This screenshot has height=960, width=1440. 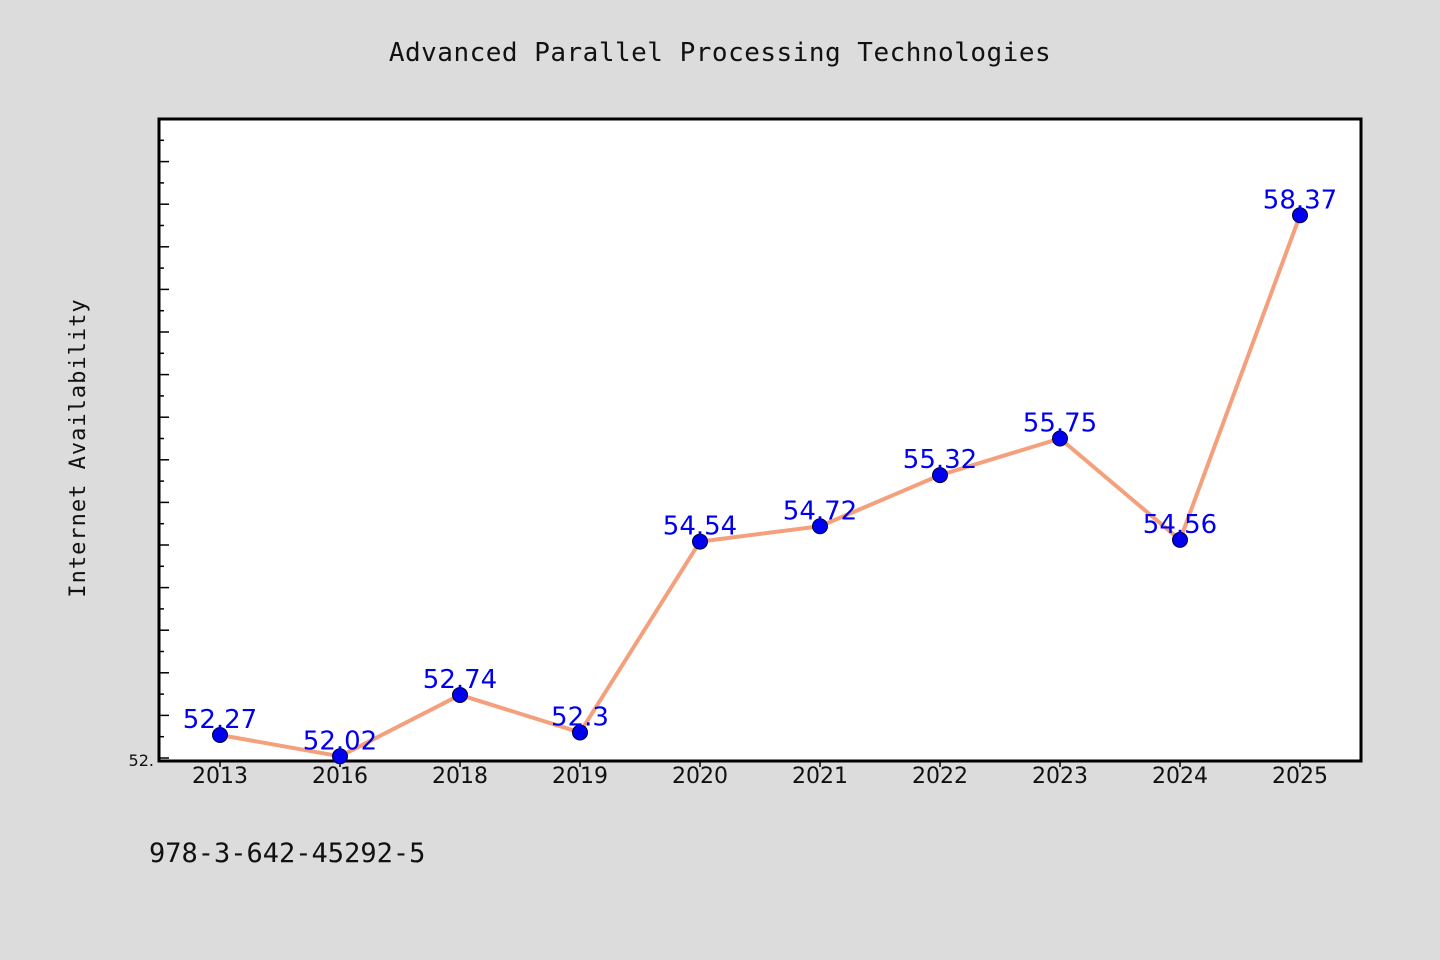 I want to click on y-tick-label: 52., so click(x=141, y=760).